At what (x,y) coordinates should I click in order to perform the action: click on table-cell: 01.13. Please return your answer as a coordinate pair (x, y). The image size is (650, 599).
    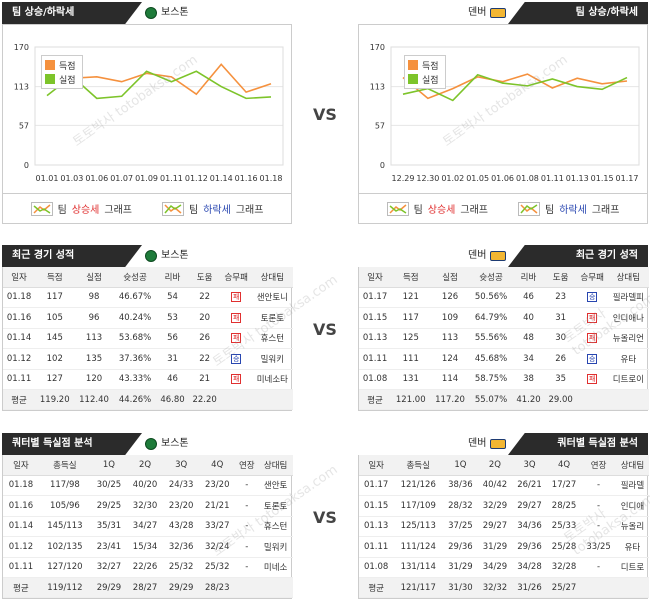
    Looking at the image, I should click on (376, 526).